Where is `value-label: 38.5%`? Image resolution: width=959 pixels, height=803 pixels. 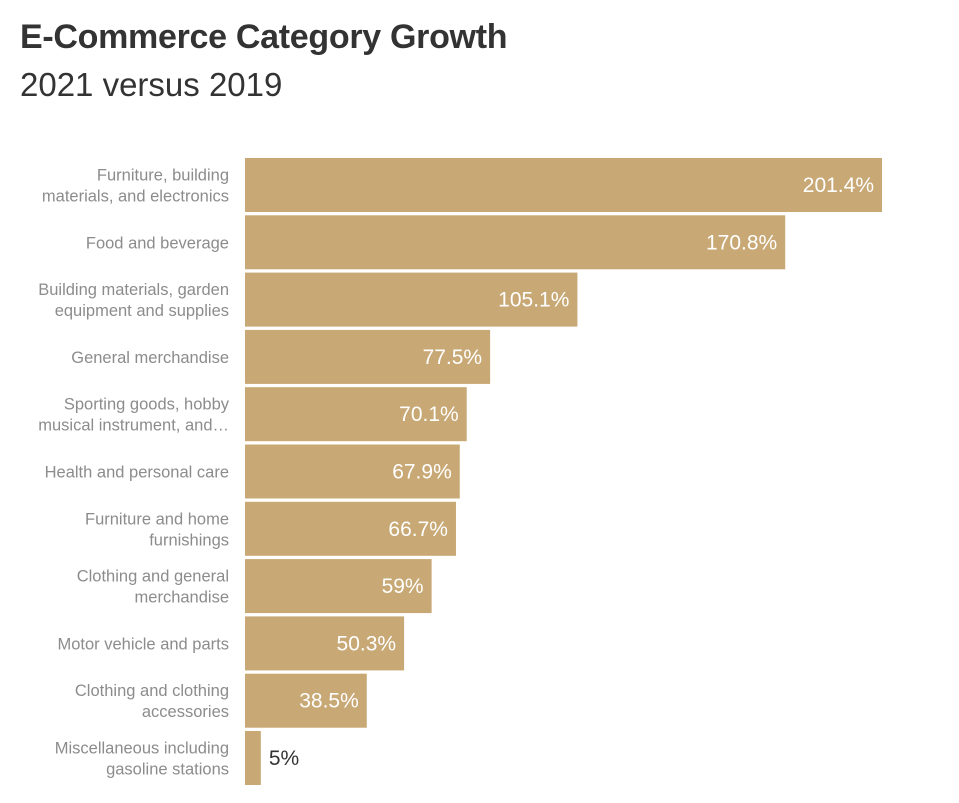 value-label: 38.5% is located at coordinates (329, 701).